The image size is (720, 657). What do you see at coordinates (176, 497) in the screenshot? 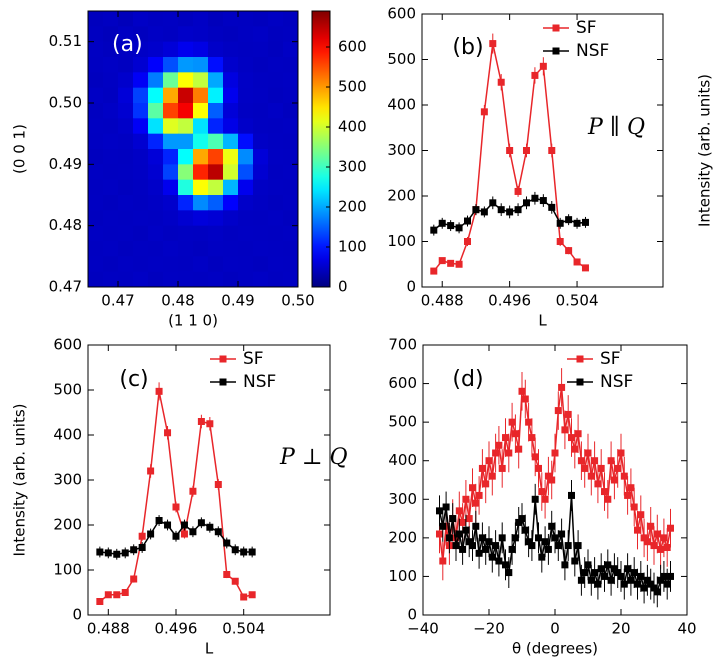
I see `series-line` at bounding box center [176, 497].